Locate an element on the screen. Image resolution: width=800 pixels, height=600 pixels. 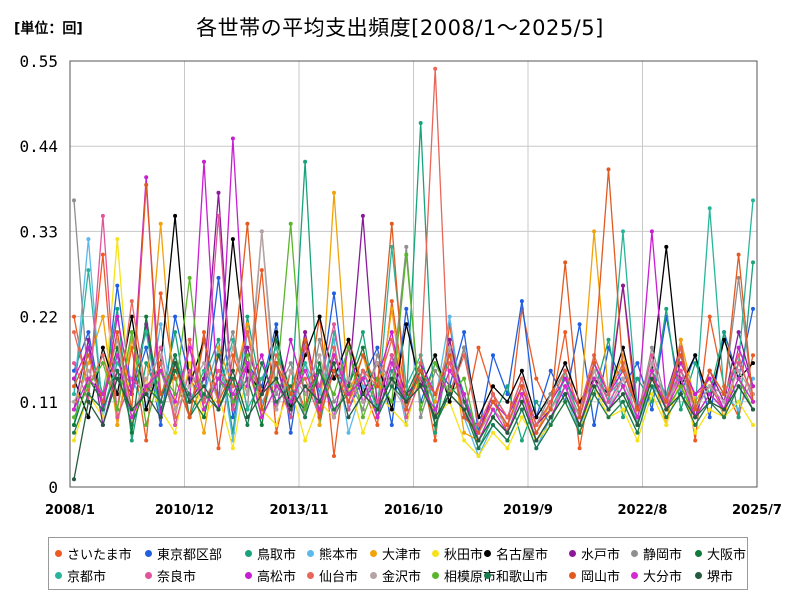
legend-item: 大分市 is located at coordinates (656, 575).